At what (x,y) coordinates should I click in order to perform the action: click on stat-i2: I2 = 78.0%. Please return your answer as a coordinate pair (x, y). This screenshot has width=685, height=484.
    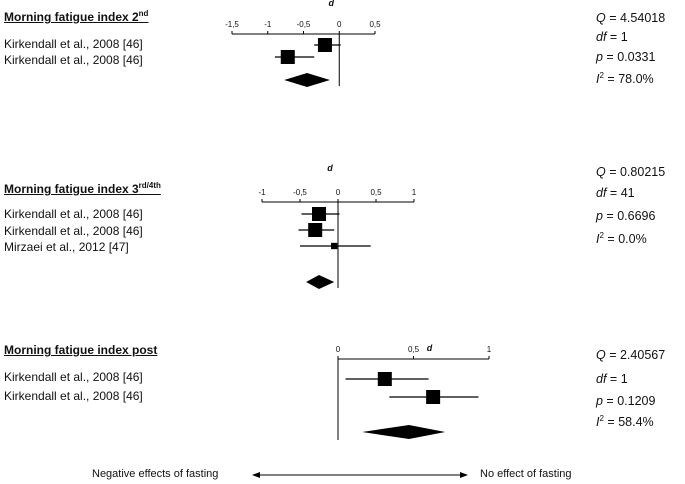
    Looking at the image, I should click on (625, 79).